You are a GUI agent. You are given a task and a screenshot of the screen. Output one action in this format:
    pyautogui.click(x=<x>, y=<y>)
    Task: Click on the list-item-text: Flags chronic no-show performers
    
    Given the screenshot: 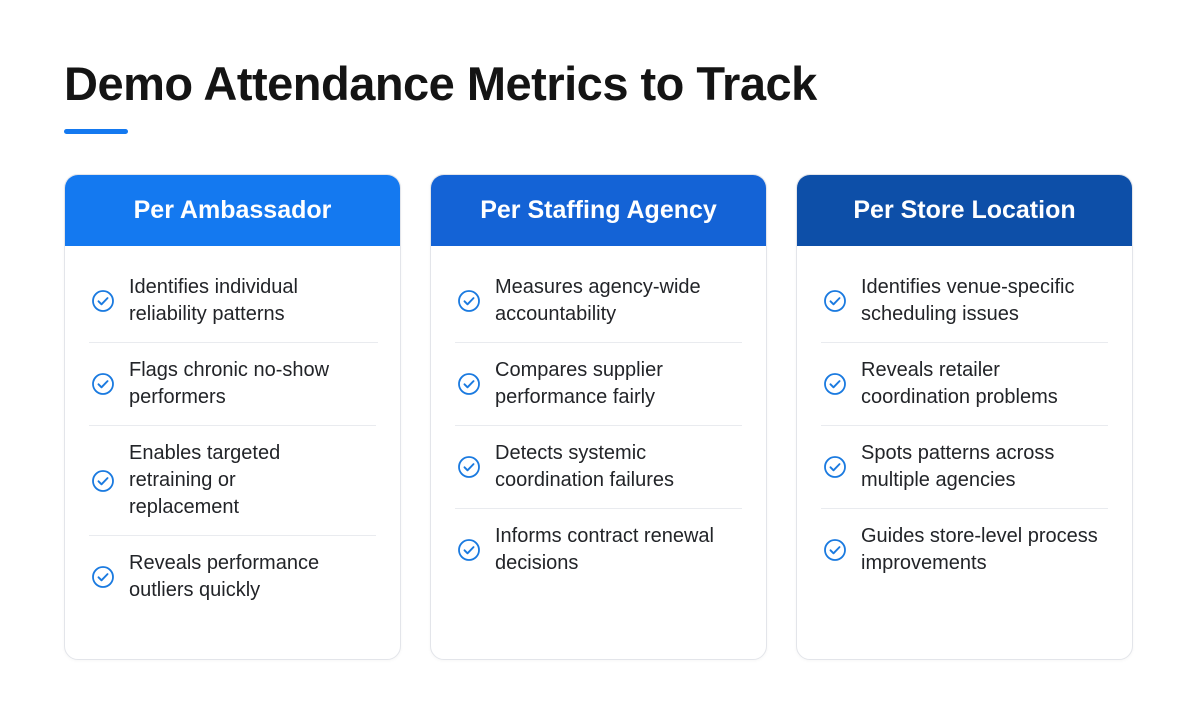 What is the action you would take?
    pyautogui.click(x=229, y=383)
    